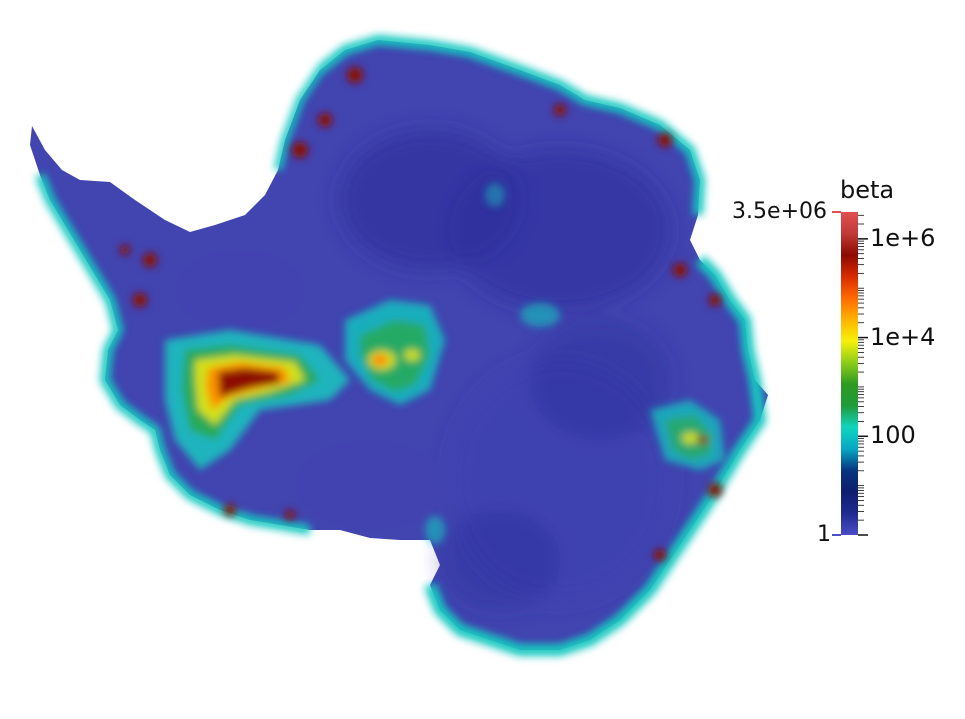 The height and width of the screenshot is (719, 965). Describe the element at coordinates (903, 336) in the screenshot. I see `colorbar-tick-label: 1e+4` at that location.